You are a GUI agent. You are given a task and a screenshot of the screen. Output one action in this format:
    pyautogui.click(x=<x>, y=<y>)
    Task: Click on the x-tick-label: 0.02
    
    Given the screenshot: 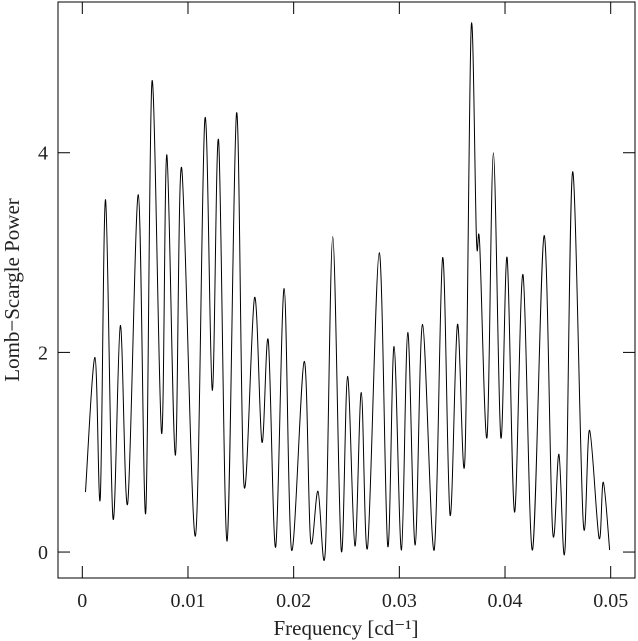 What is the action you would take?
    pyautogui.click(x=293, y=601)
    